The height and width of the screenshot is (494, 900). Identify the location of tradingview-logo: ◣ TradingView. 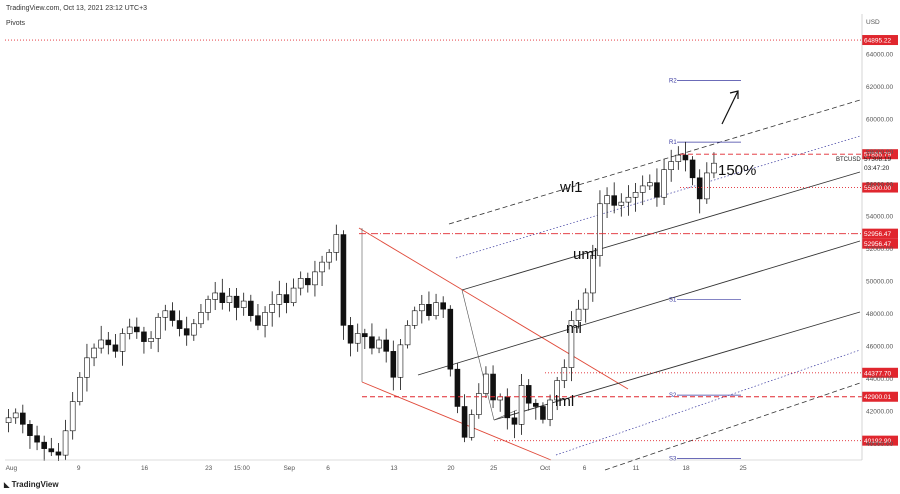
(31, 484).